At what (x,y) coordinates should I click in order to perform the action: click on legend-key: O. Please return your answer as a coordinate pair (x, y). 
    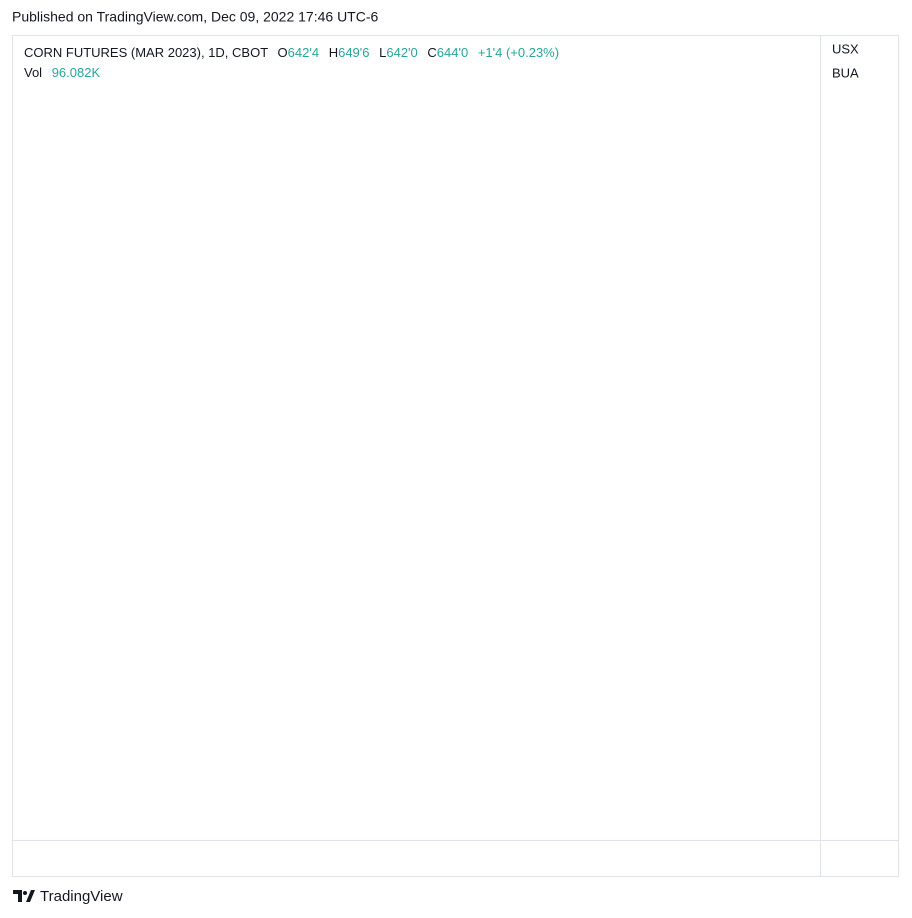
    Looking at the image, I should click on (283, 52).